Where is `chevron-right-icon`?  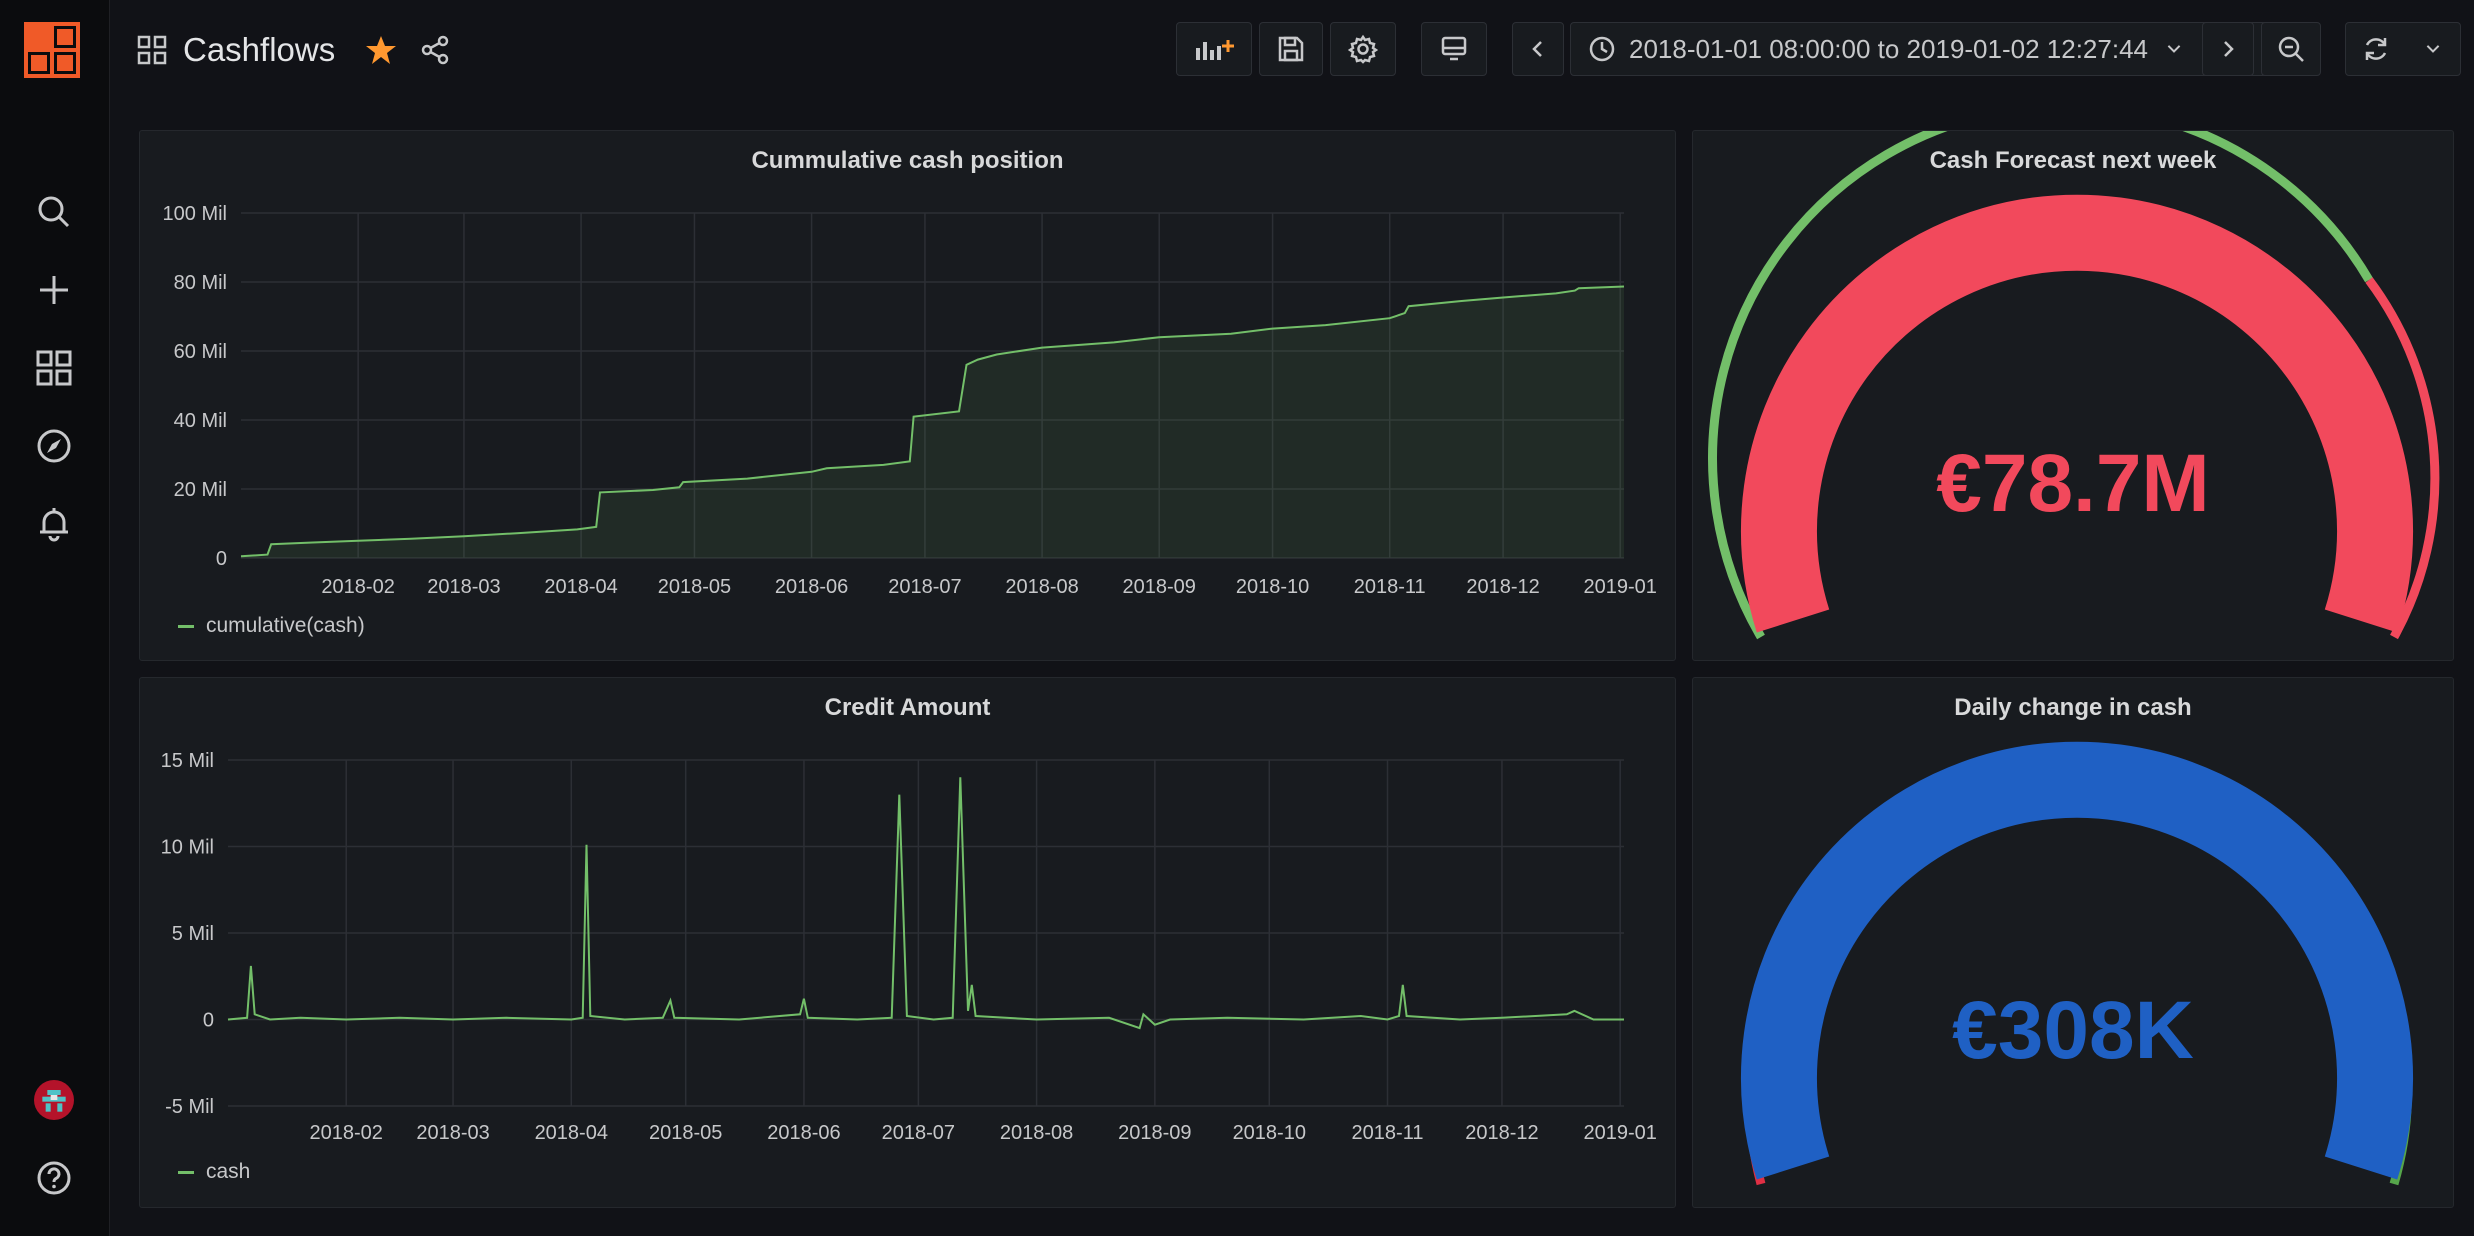
chevron-right-icon is located at coordinates (2229, 49).